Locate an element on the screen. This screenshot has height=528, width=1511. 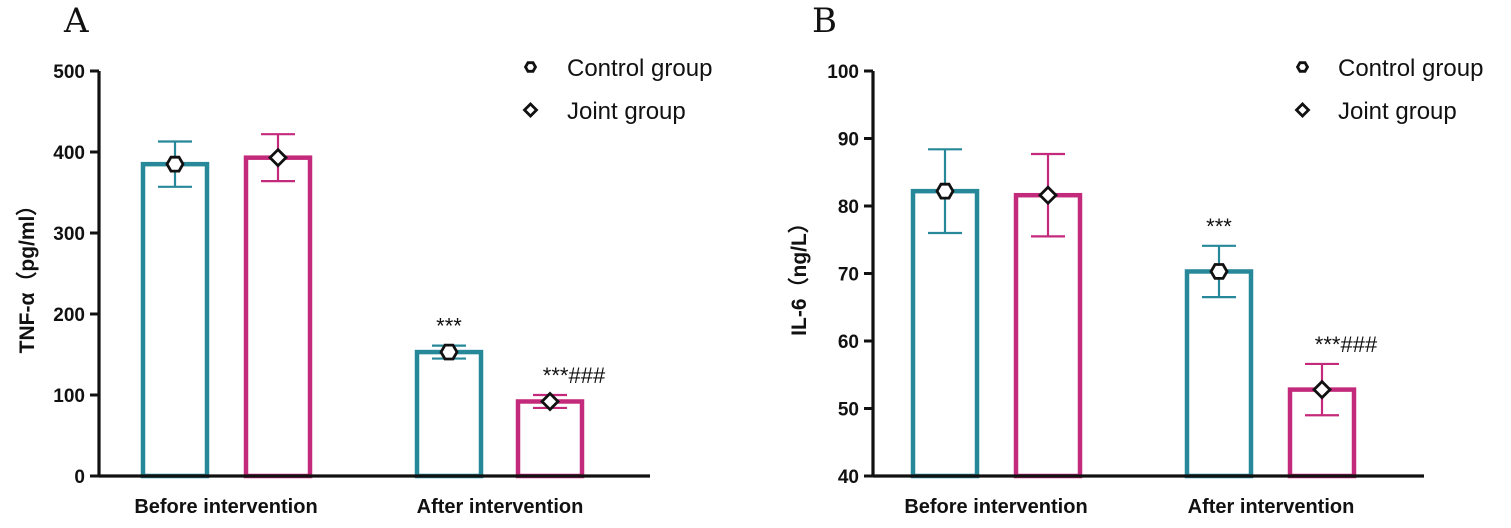
y-axis: 40 50 60 70 80 90 100 is located at coordinates (850, 275).